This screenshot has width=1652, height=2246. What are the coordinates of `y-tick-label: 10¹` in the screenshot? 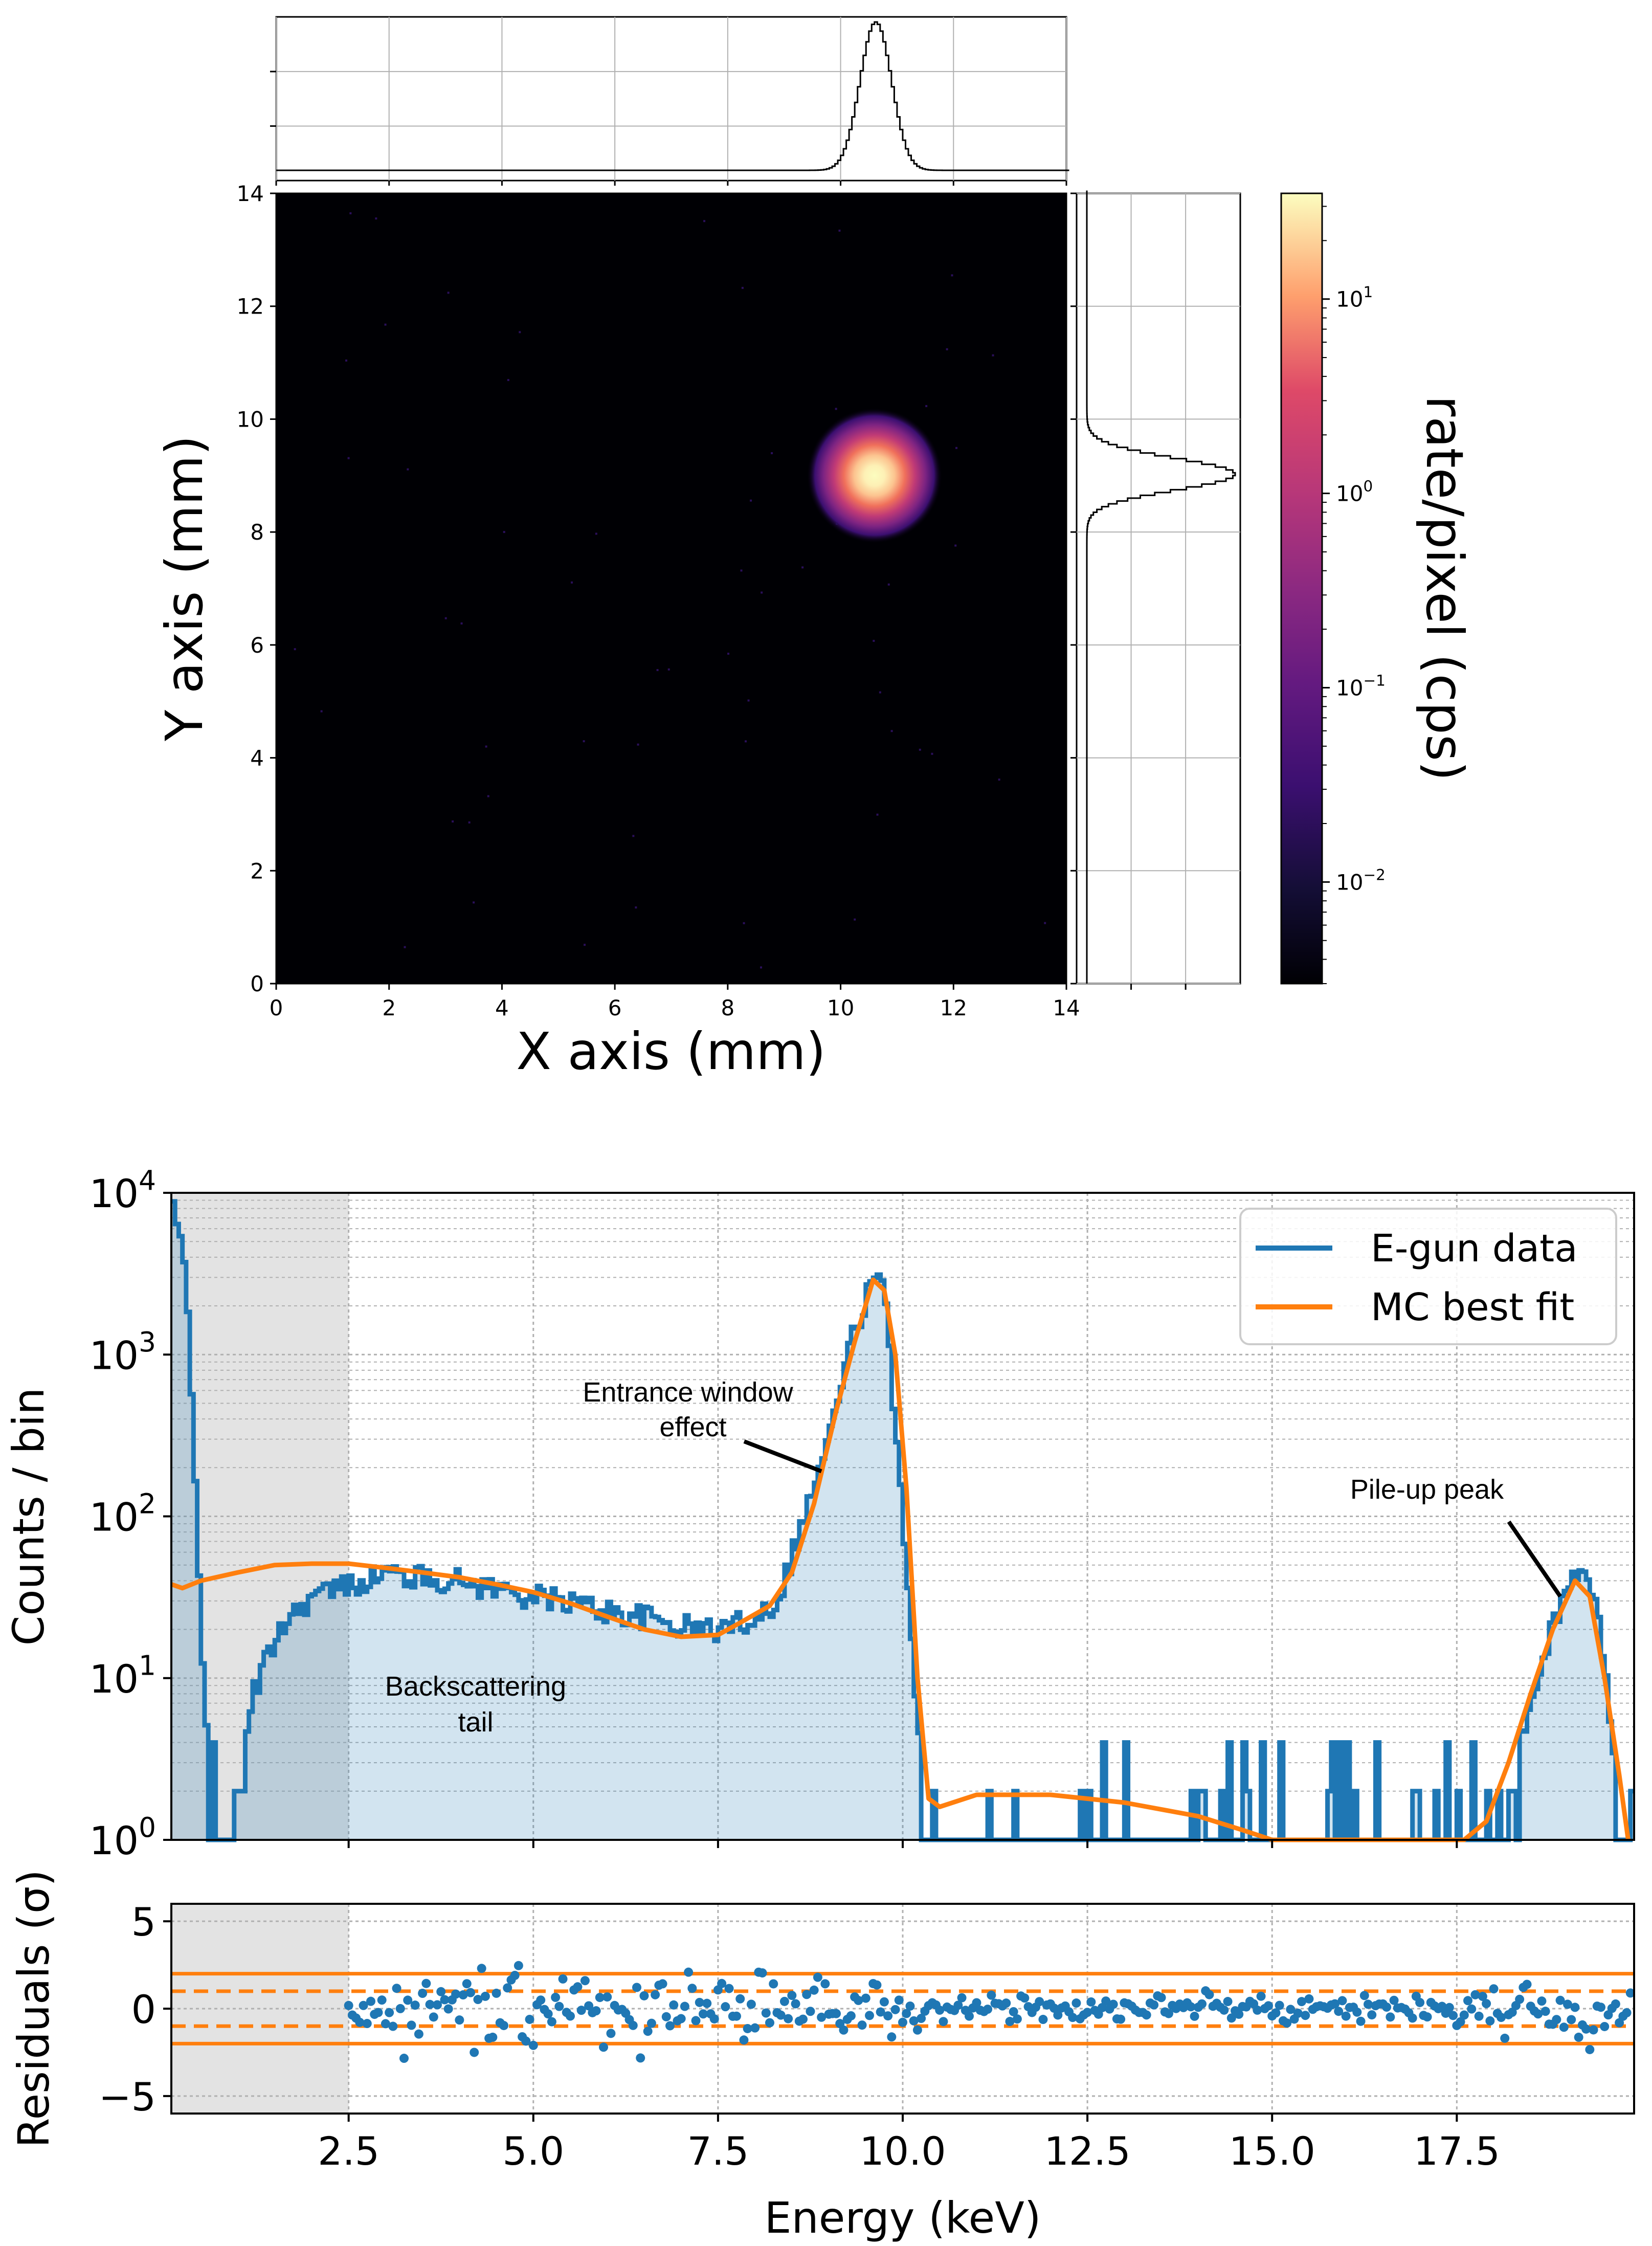 It's located at (122, 1676).